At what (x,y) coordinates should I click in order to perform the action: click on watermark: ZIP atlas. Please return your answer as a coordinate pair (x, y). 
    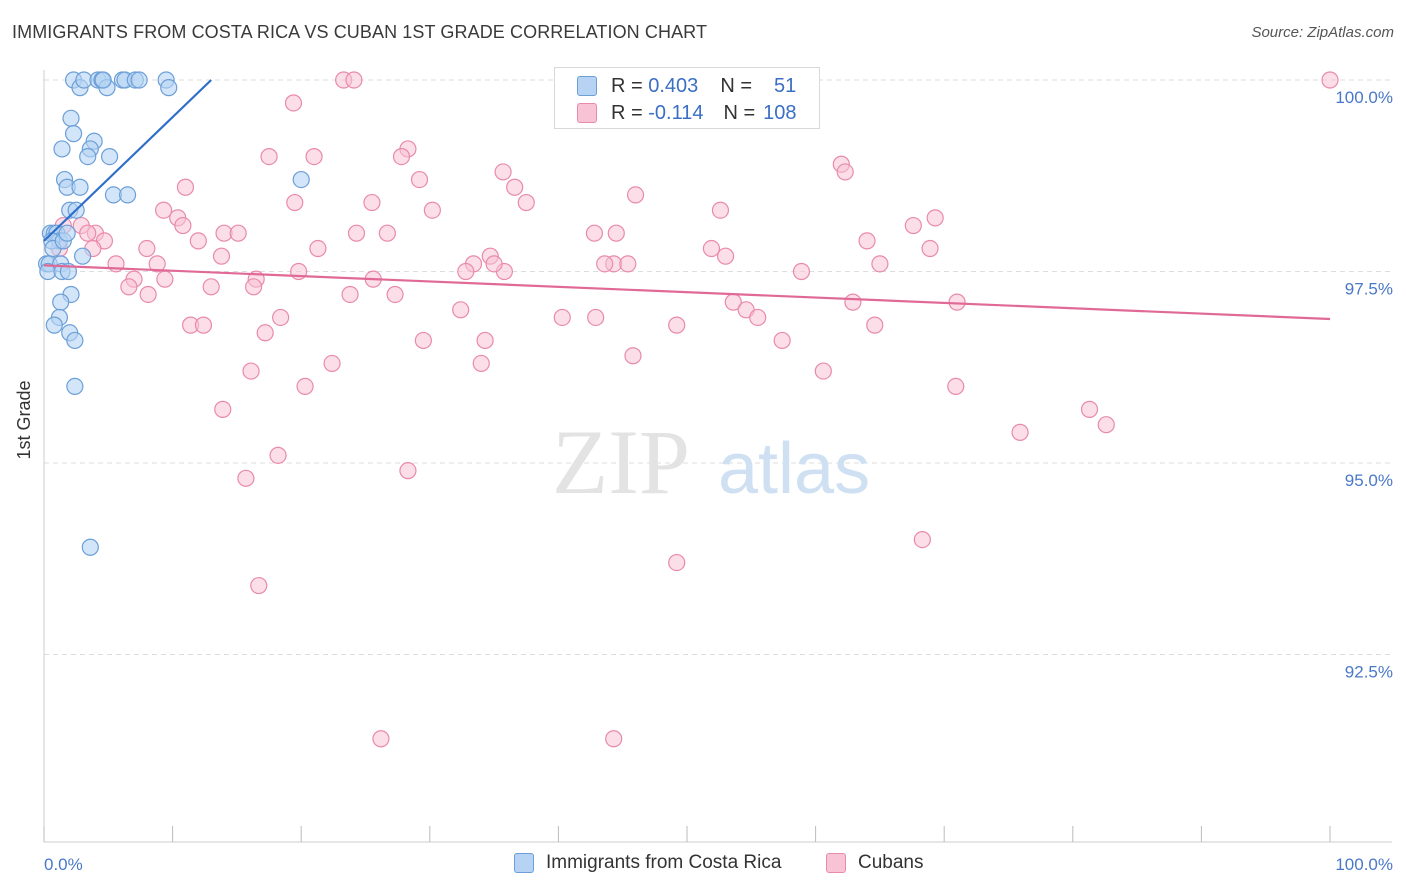
    Looking at the image, I should click on (711, 462).